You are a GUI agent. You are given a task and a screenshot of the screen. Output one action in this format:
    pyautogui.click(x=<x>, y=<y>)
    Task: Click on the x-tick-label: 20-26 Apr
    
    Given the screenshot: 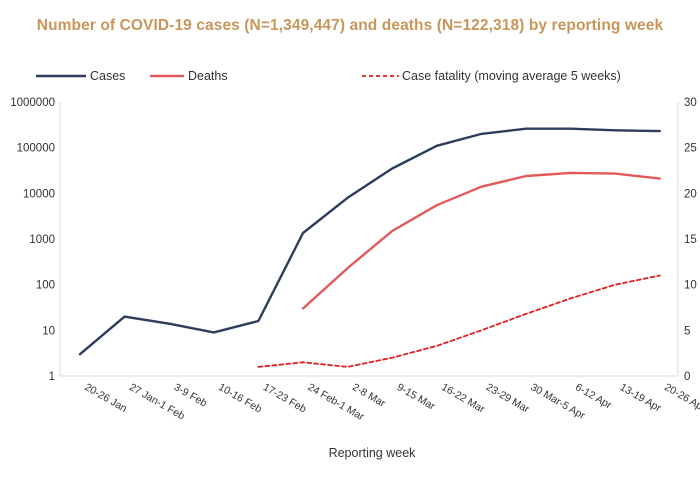 What is the action you would take?
    pyautogui.click(x=681, y=397)
    